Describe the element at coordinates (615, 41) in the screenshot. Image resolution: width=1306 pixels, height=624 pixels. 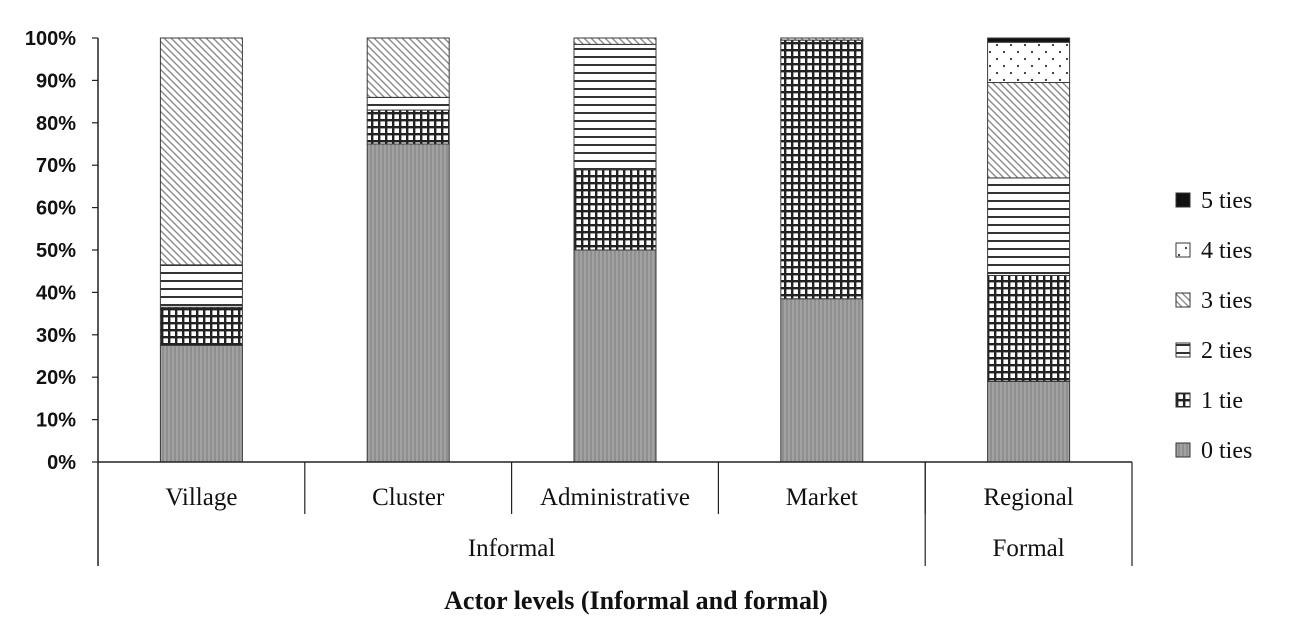
I see `bar-segment-3-ties-administrative` at that location.